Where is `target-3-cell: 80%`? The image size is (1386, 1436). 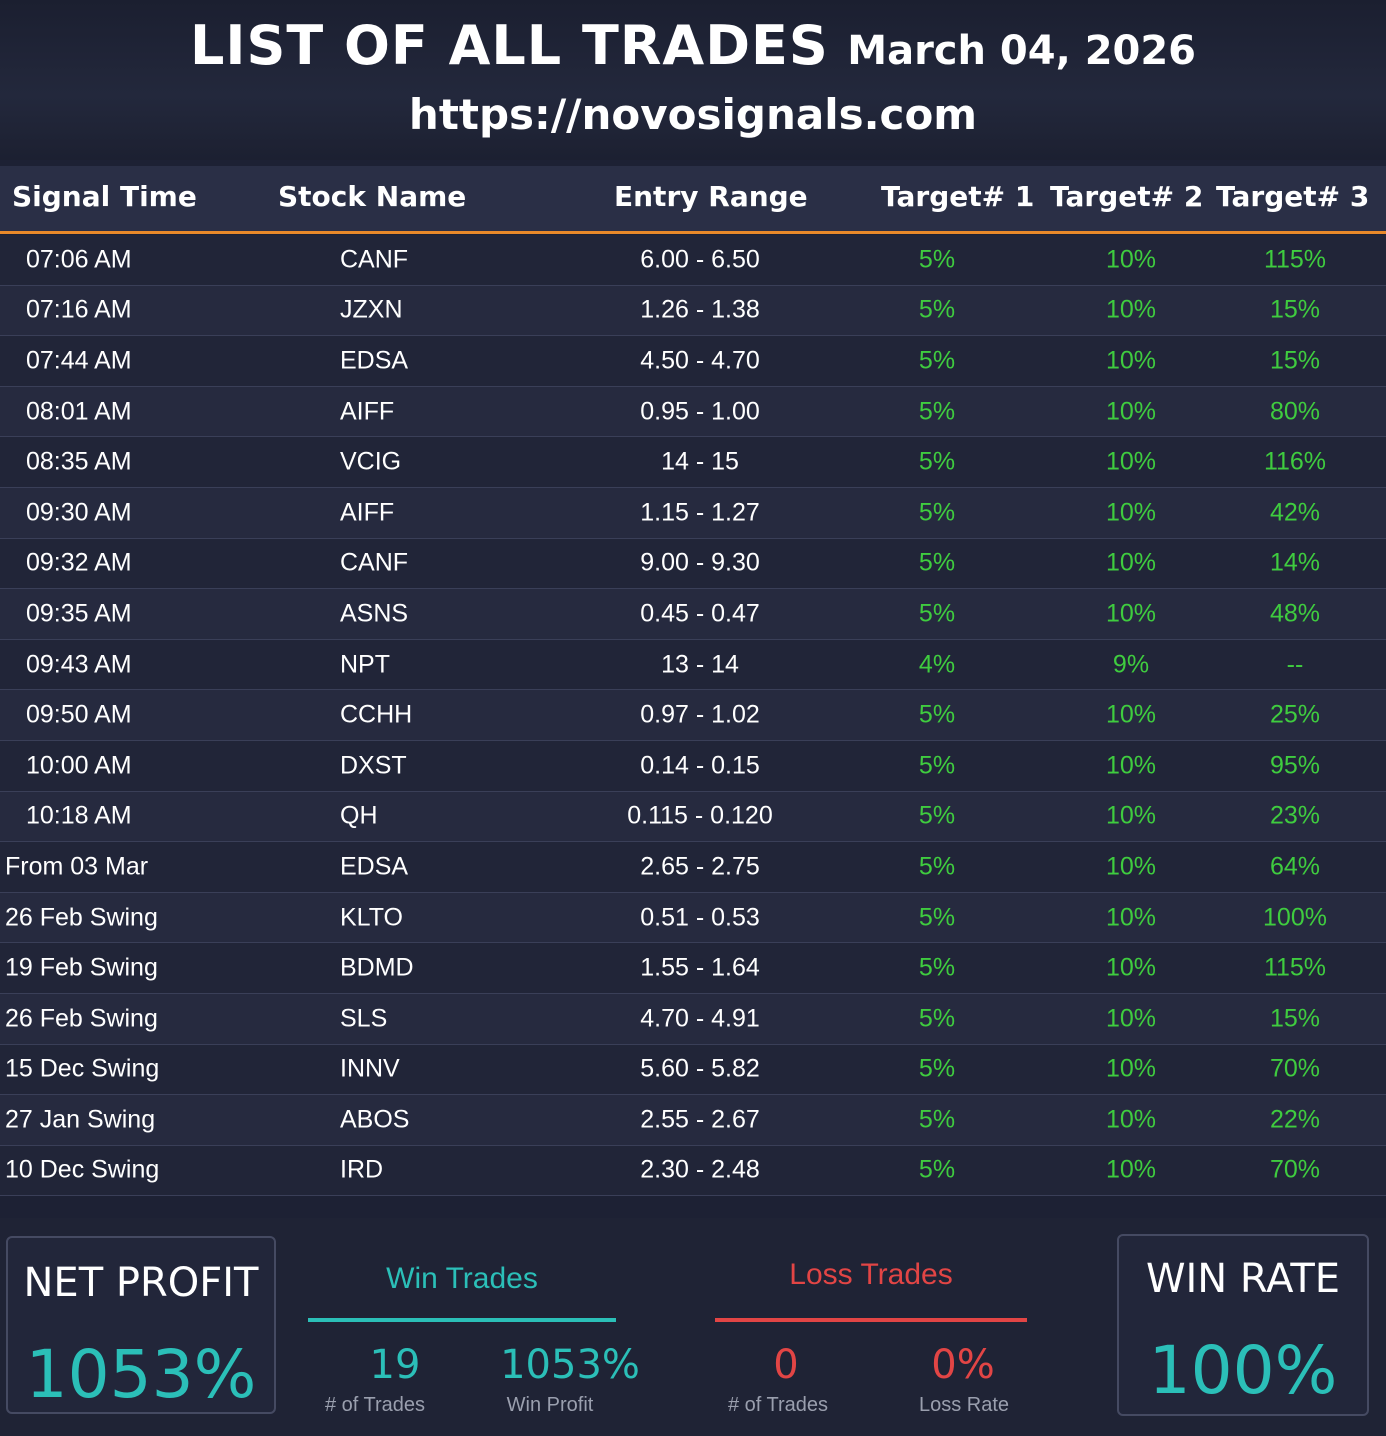
target-3-cell: 80% is located at coordinates (1295, 411).